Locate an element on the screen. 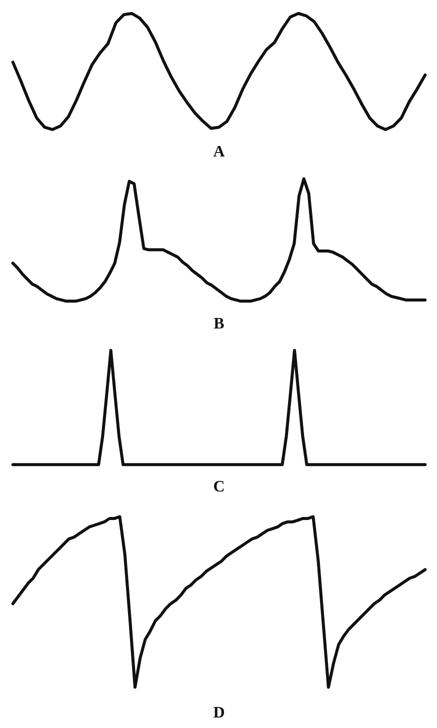 The image size is (437, 728). text: D is located at coordinates (219, 713).